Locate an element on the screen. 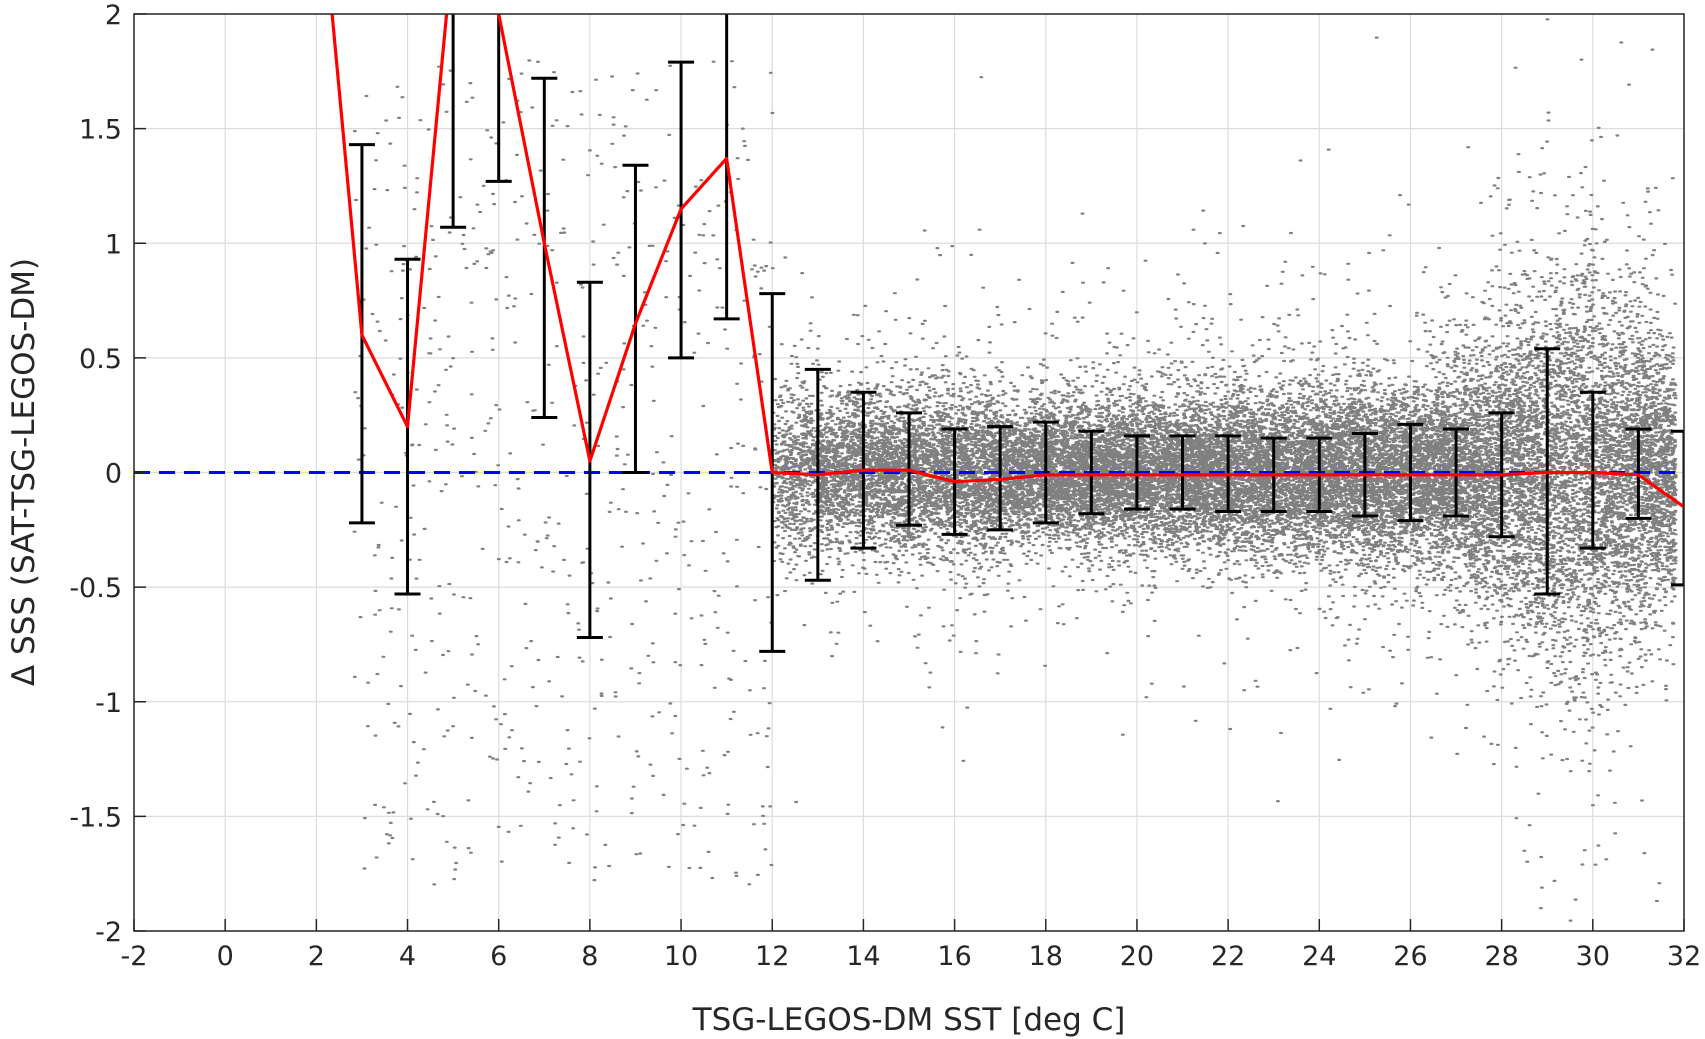 Image resolution: width=1705 pixels, height=1039 pixels. y-tick-label: -1 is located at coordinates (108, 703).